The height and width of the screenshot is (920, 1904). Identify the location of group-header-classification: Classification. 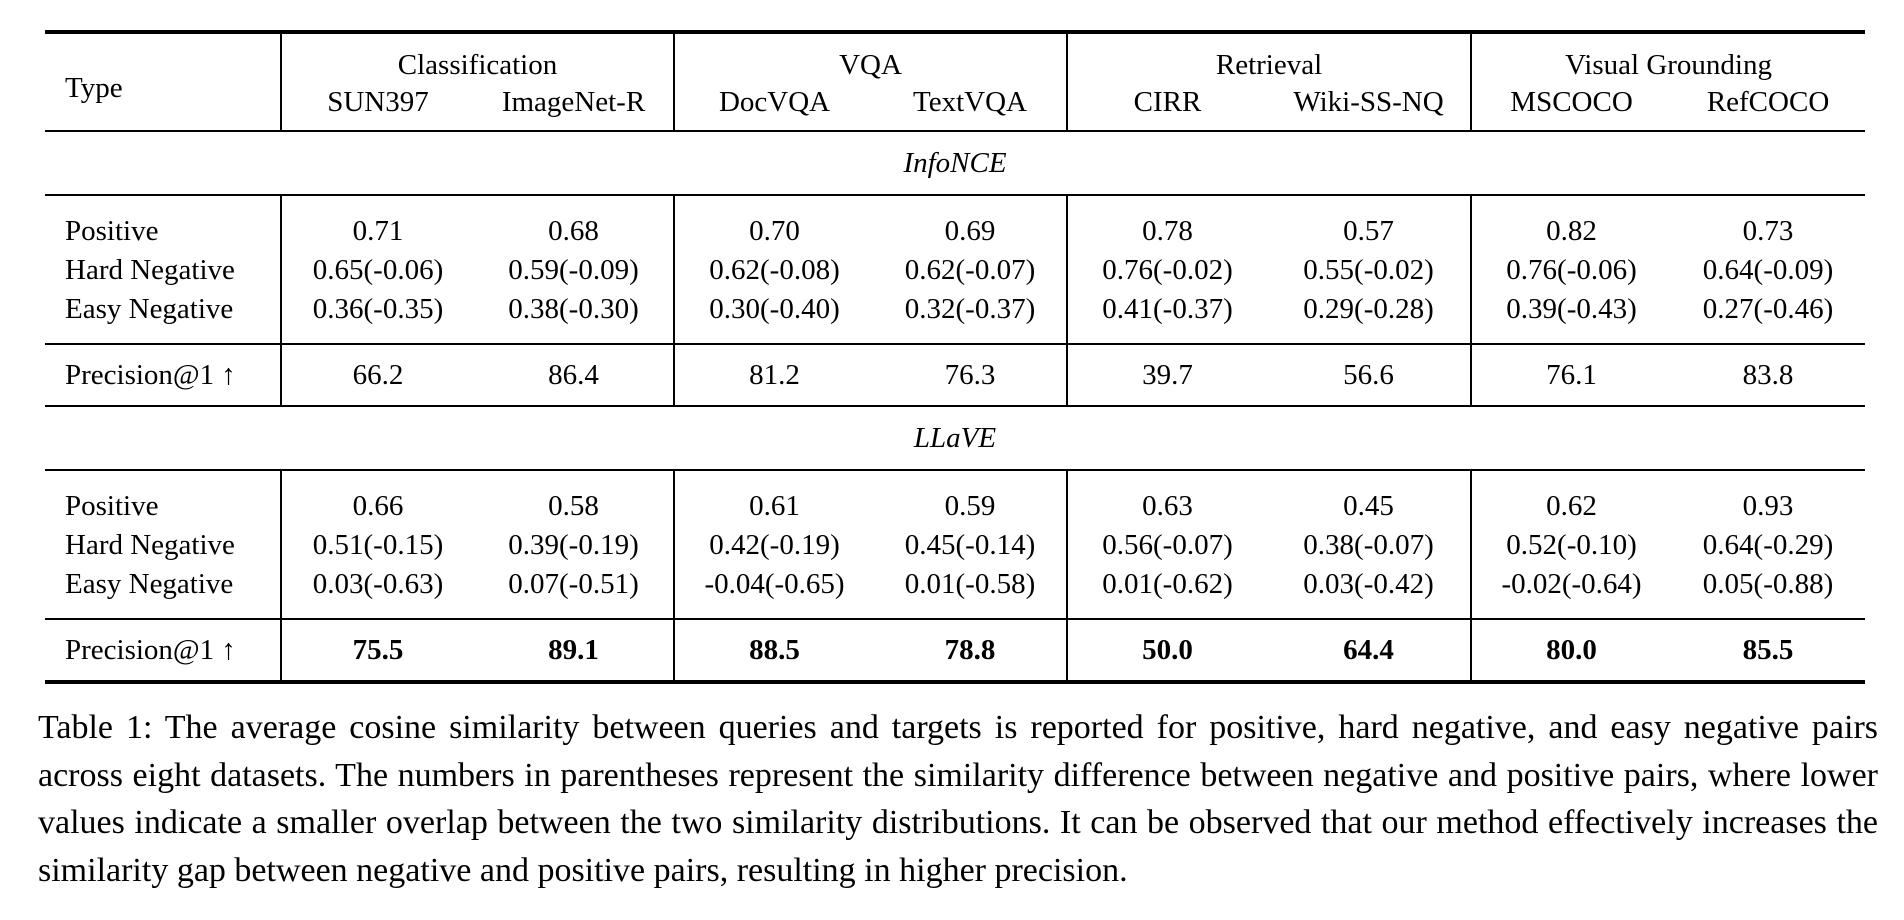
(478, 57).